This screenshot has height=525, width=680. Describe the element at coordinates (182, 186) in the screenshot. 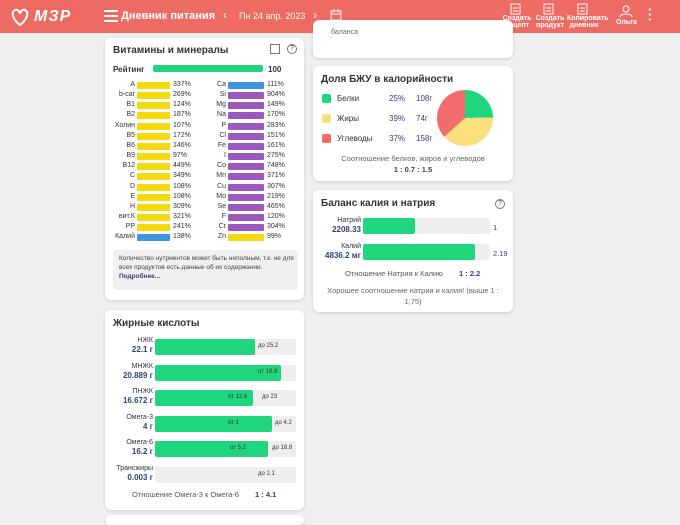

I see `nutrient-percent: 108%` at that location.